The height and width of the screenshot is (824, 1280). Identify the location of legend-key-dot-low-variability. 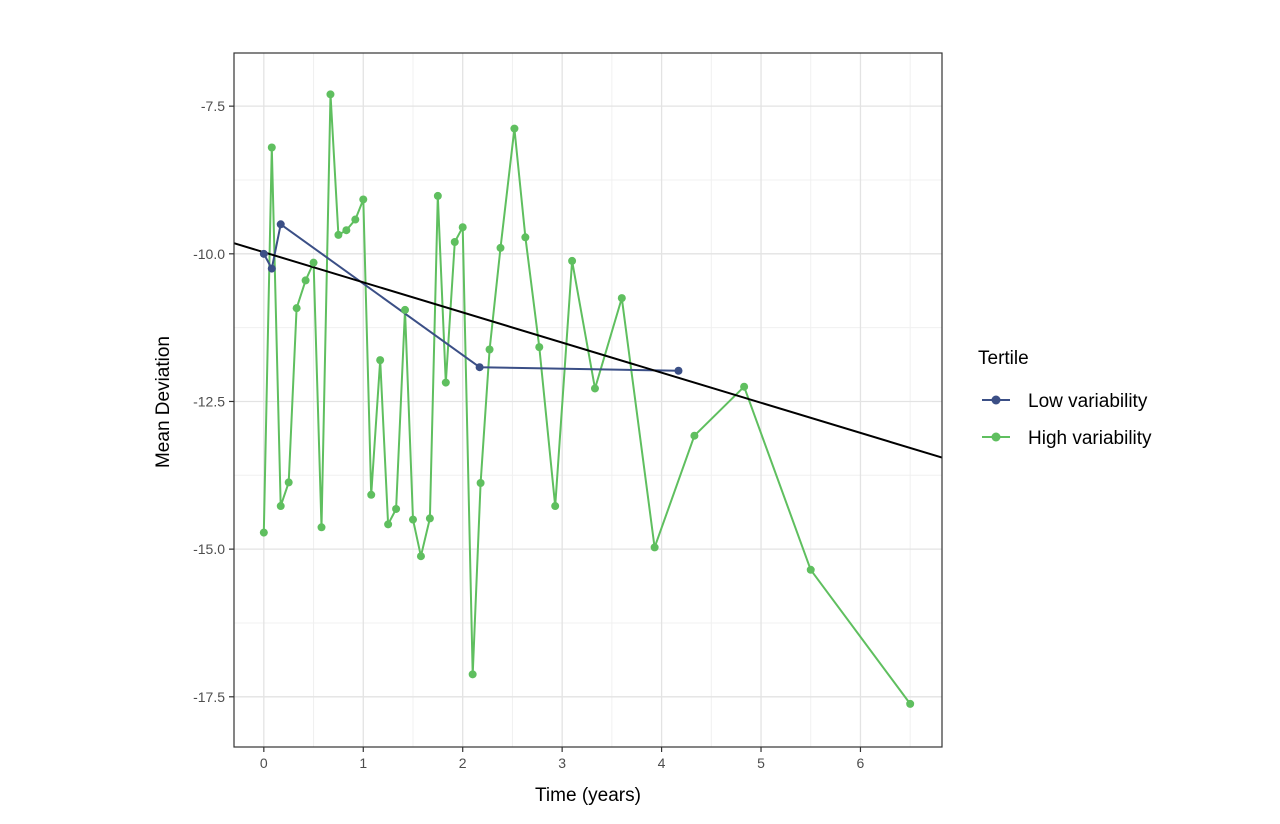
(996, 400).